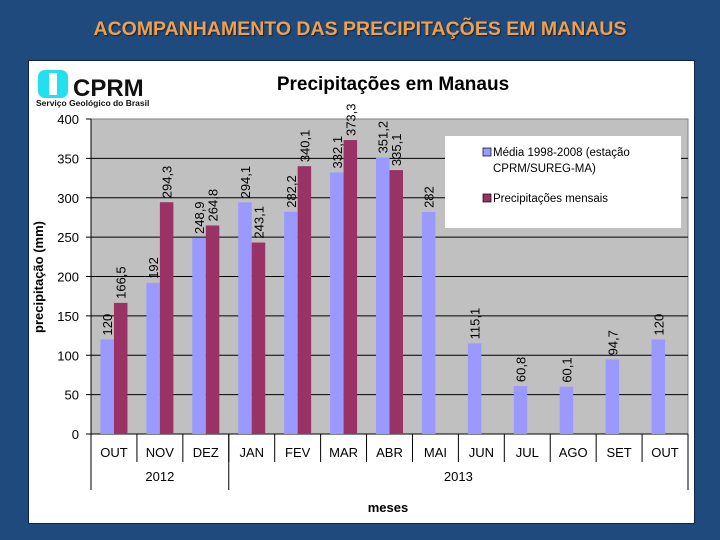  Describe the element at coordinates (92, 103) in the screenshot. I see `logo-subtitle: Serviço Geológico do Brasil` at that location.